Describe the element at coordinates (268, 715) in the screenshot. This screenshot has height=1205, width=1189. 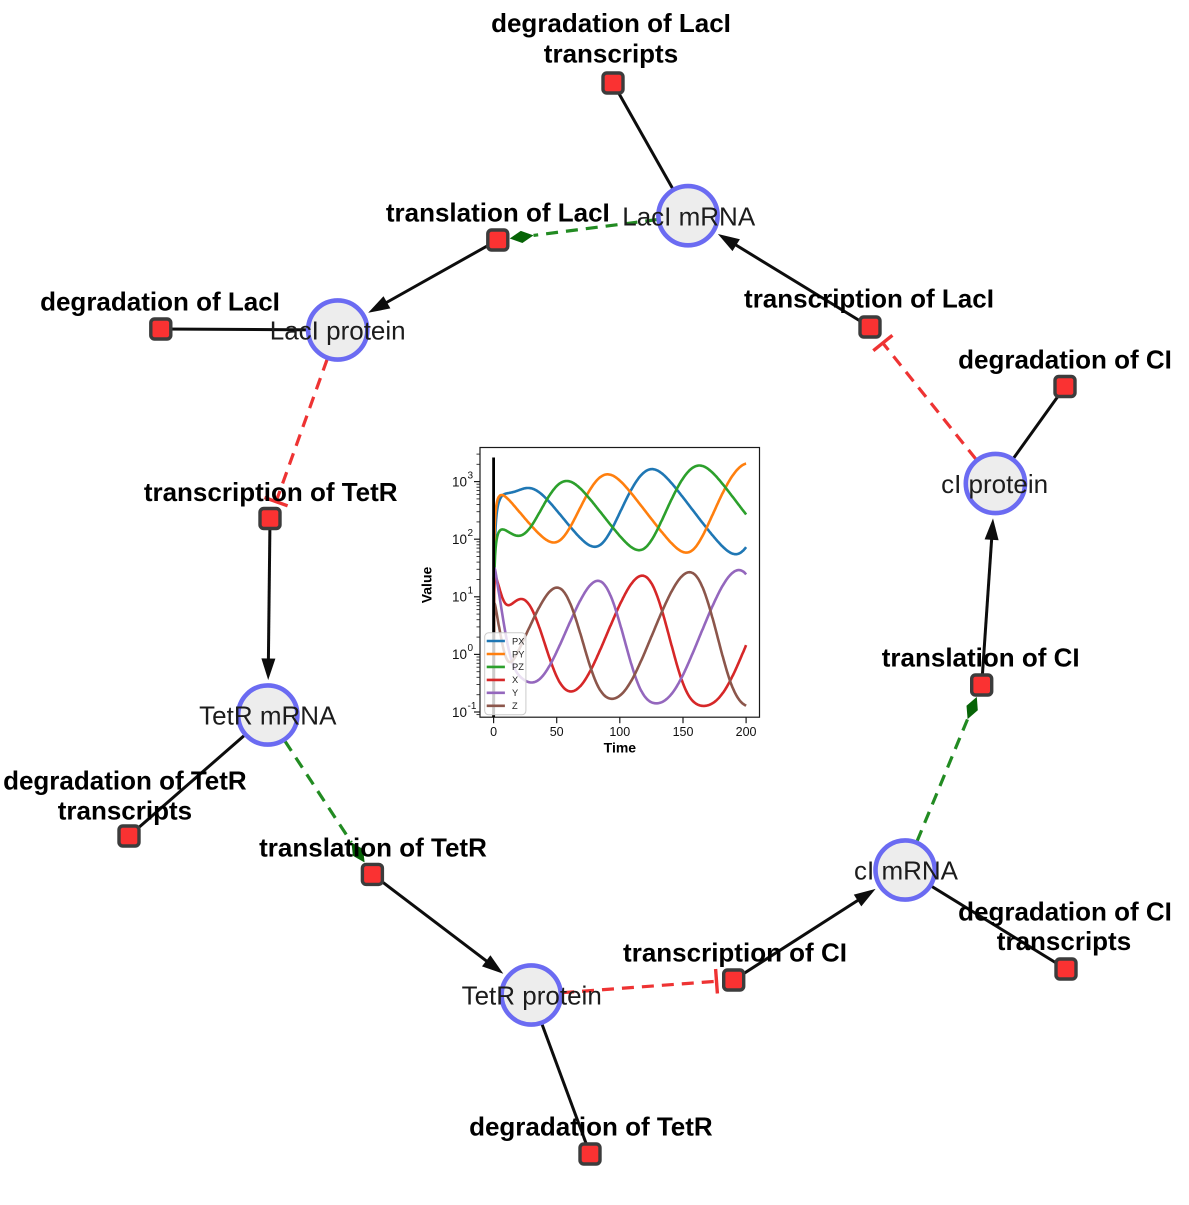
I see `svg-text: TetR mRNA` at that location.